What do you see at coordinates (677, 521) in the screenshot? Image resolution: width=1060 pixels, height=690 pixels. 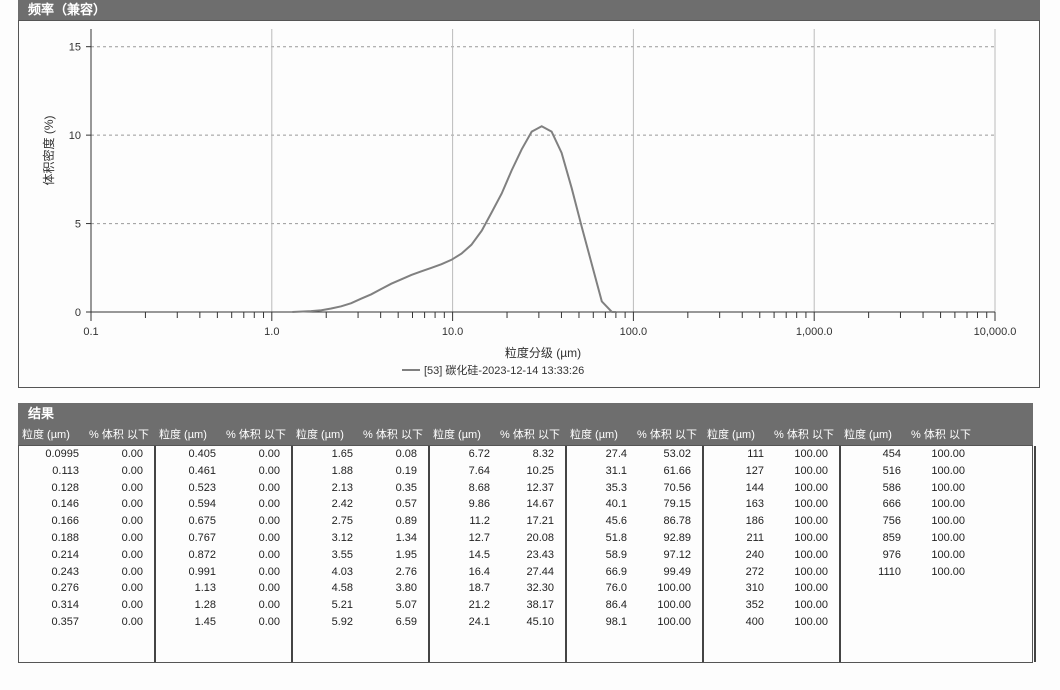 I see `percent-cell: 86.78` at bounding box center [677, 521].